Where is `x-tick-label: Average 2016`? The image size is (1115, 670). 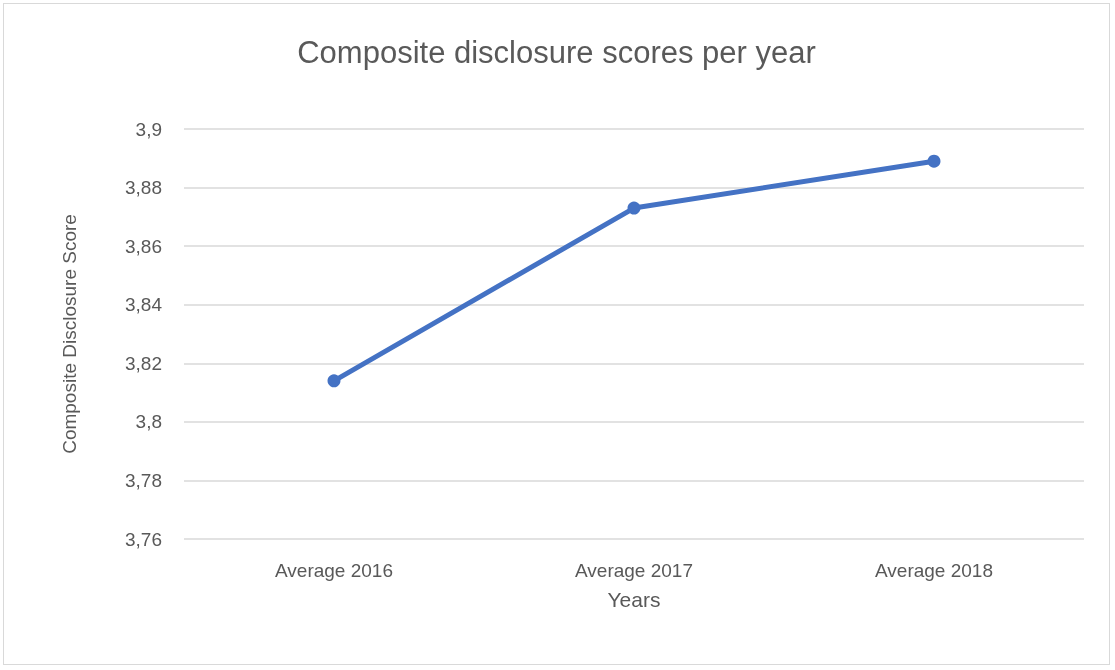 x-tick-label: Average 2016 is located at coordinates (334, 570).